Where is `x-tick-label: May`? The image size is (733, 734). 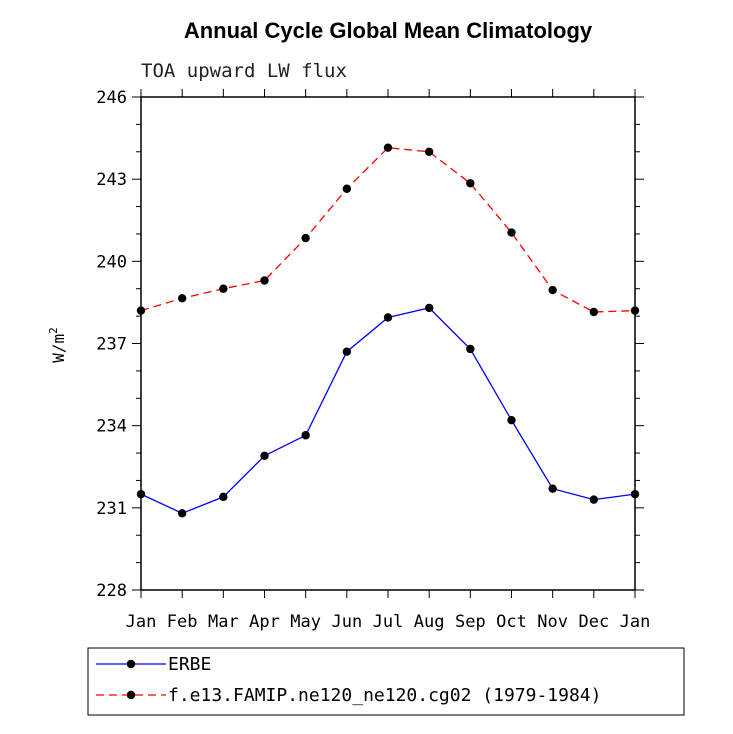 x-tick-label: May is located at coordinates (305, 622).